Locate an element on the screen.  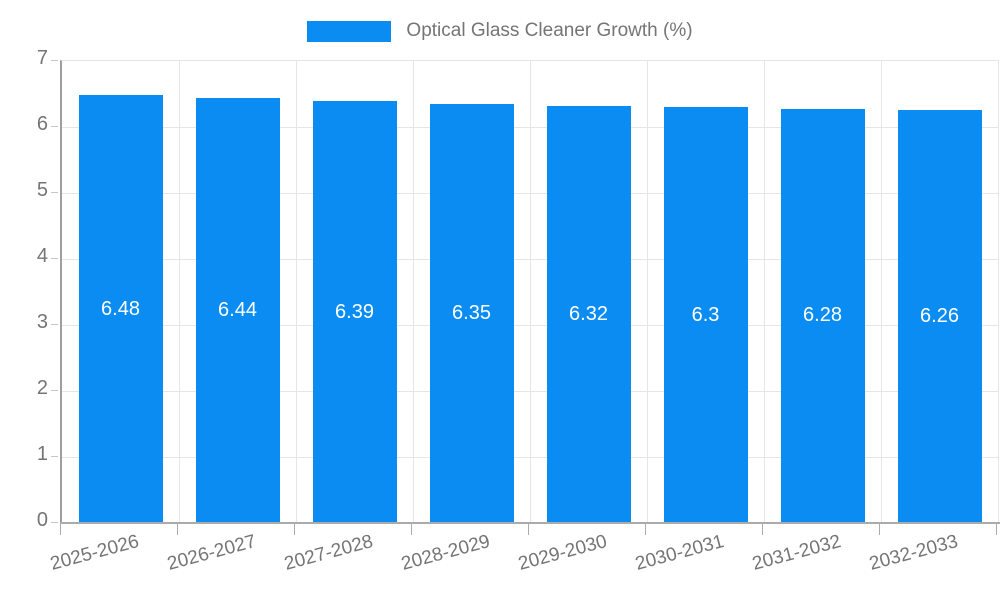
bar-value-label: 6.48 is located at coordinates (120, 308).